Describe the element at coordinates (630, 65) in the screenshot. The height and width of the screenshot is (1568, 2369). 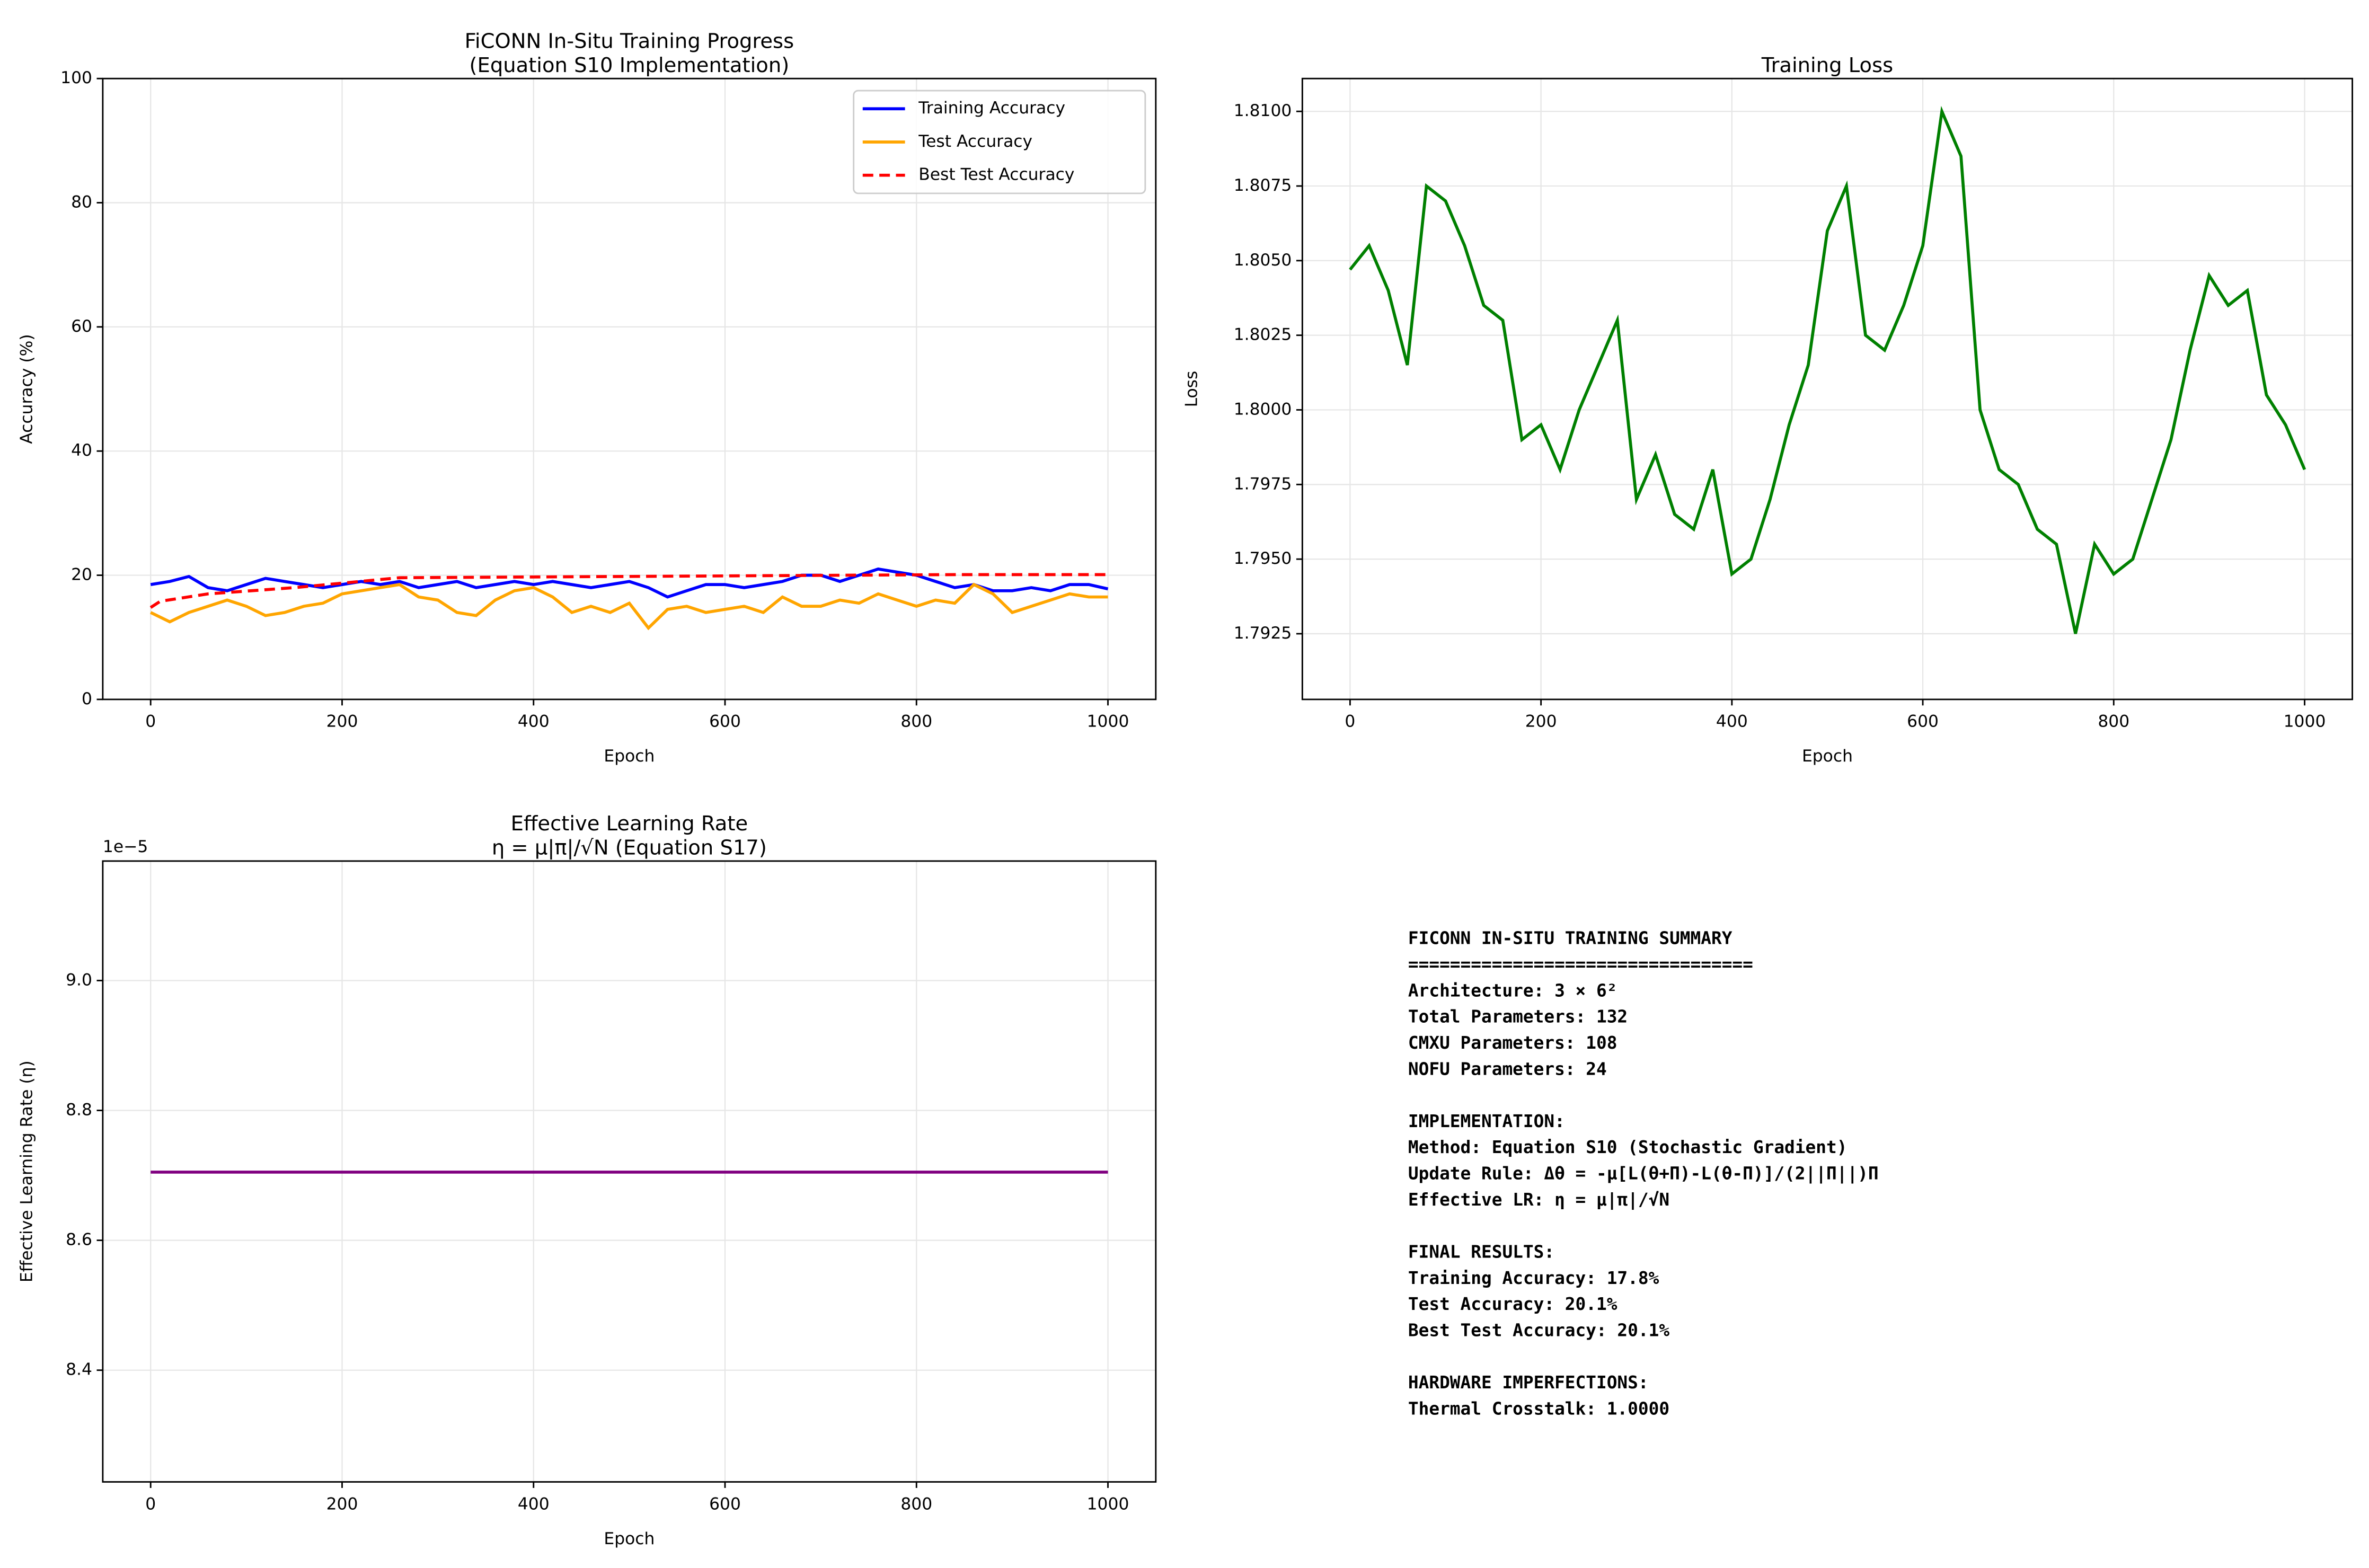
I see `chart-title: (Equation S10 Implementation)` at that location.